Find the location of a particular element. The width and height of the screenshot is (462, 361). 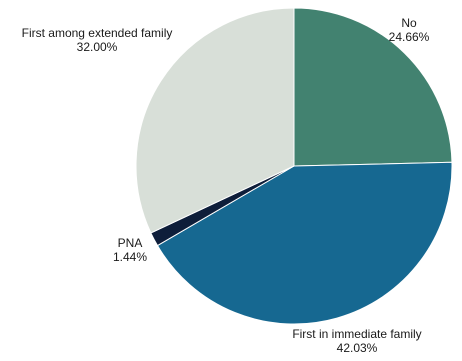

slice-category-label: No is located at coordinates (409, 23).